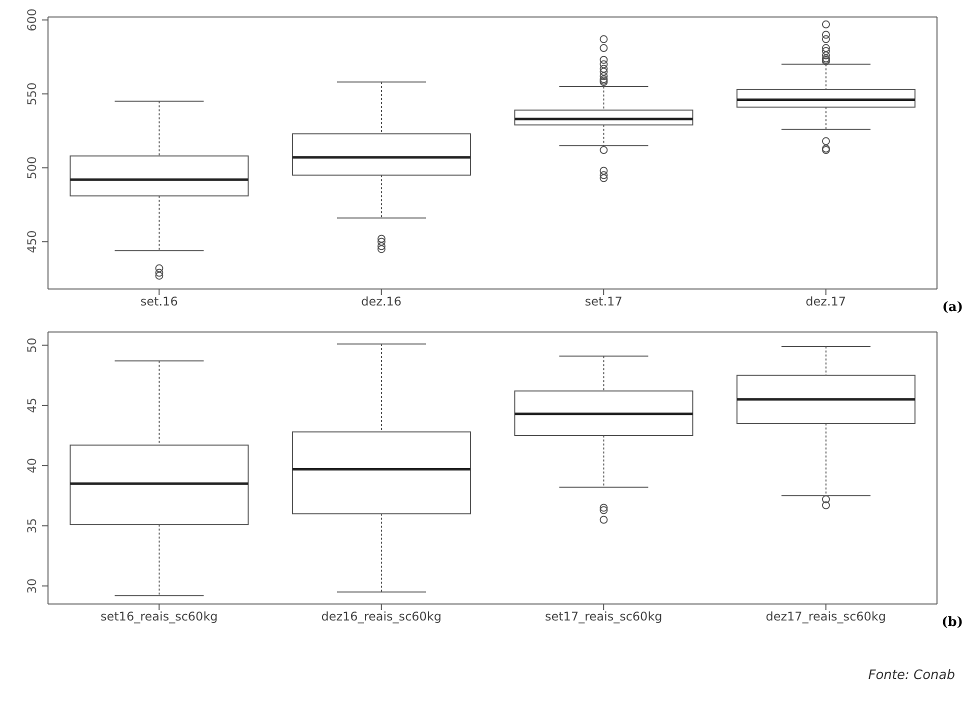 Image resolution: width=975 pixels, height=715 pixels. What do you see at coordinates (826, 617) in the screenshot?
I see `x-tick-label: dez17_reais_sc60kg` at bounding box center [826, 617].